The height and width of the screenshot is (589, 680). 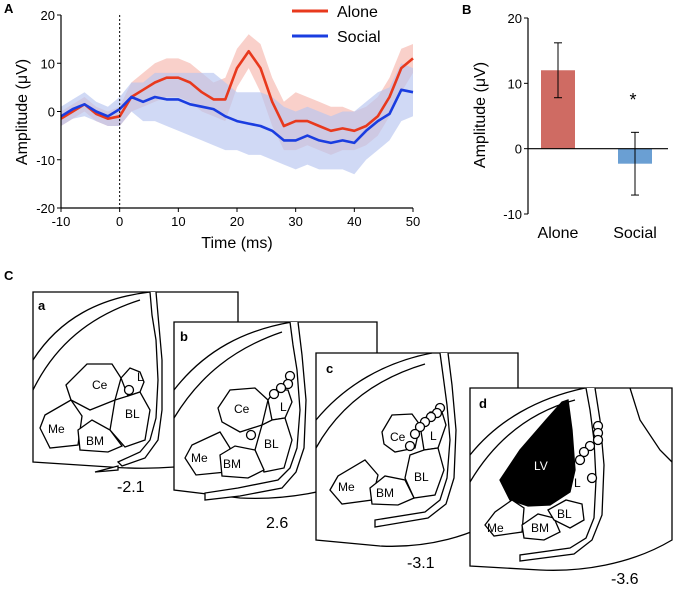 What do you see at coordinates (61, 221) in the screenshot?
I see `x-tick-label: -10` at bounding box center [61, 221].